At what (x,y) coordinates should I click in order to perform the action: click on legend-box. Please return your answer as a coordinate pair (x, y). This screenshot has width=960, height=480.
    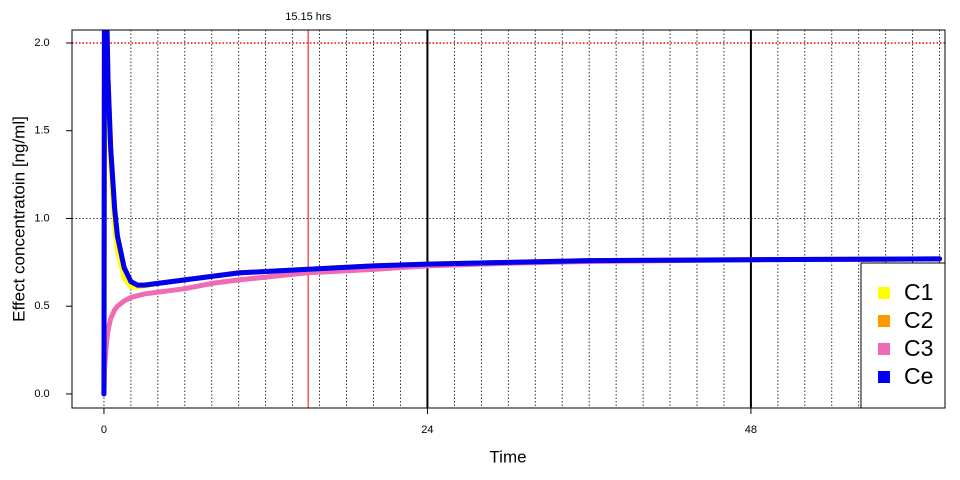
    Looking at the image, I should click on (903, 335).